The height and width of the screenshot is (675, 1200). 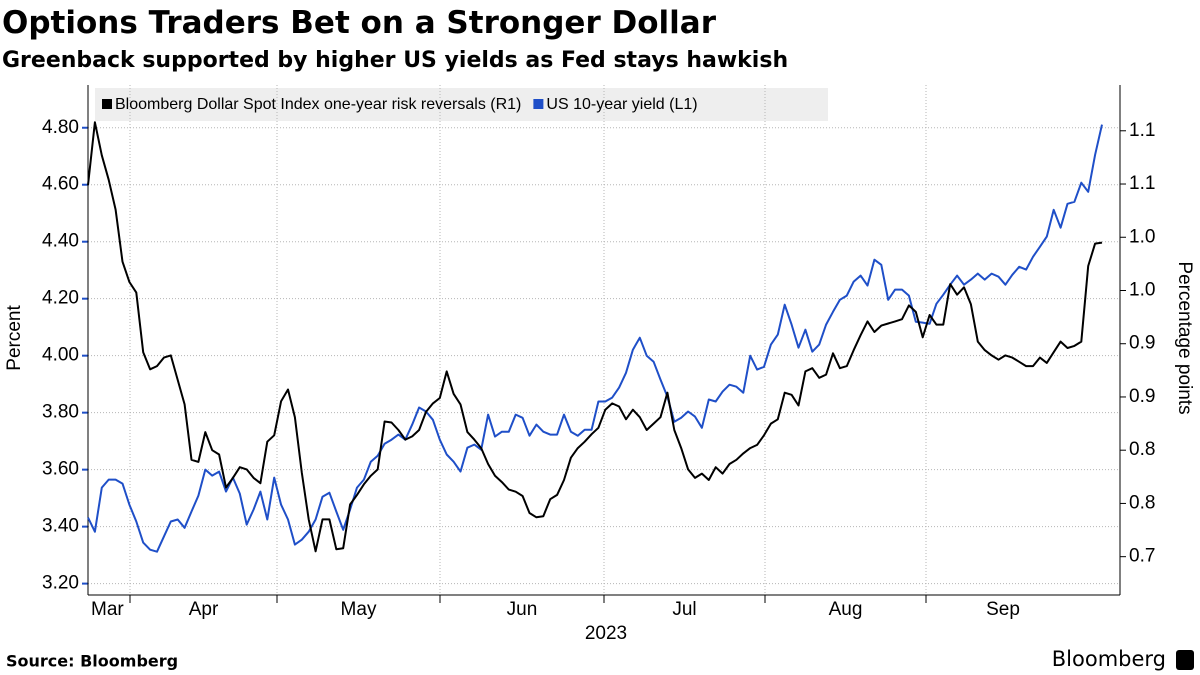 I want to click on y-tick-label: 4.00, so click(x=60, y=355).